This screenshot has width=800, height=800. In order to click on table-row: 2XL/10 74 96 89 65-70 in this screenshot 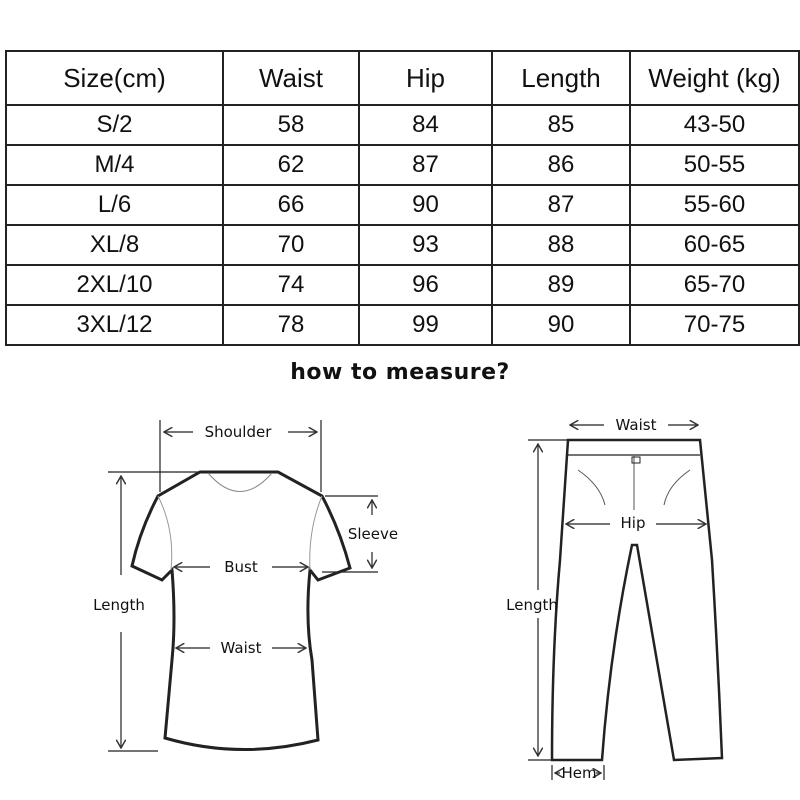, I will do `click(402, 285)`.